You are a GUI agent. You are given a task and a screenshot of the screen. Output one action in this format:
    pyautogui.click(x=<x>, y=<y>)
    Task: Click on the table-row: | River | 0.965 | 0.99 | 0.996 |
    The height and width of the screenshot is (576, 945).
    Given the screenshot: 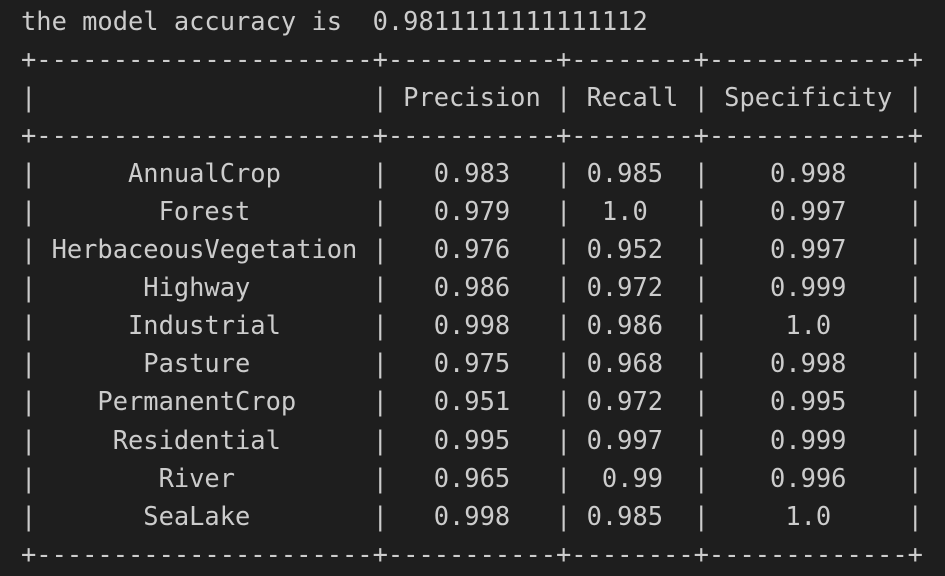 What is the action you would take?
    pyautogui.click(x=472, y=477)
    